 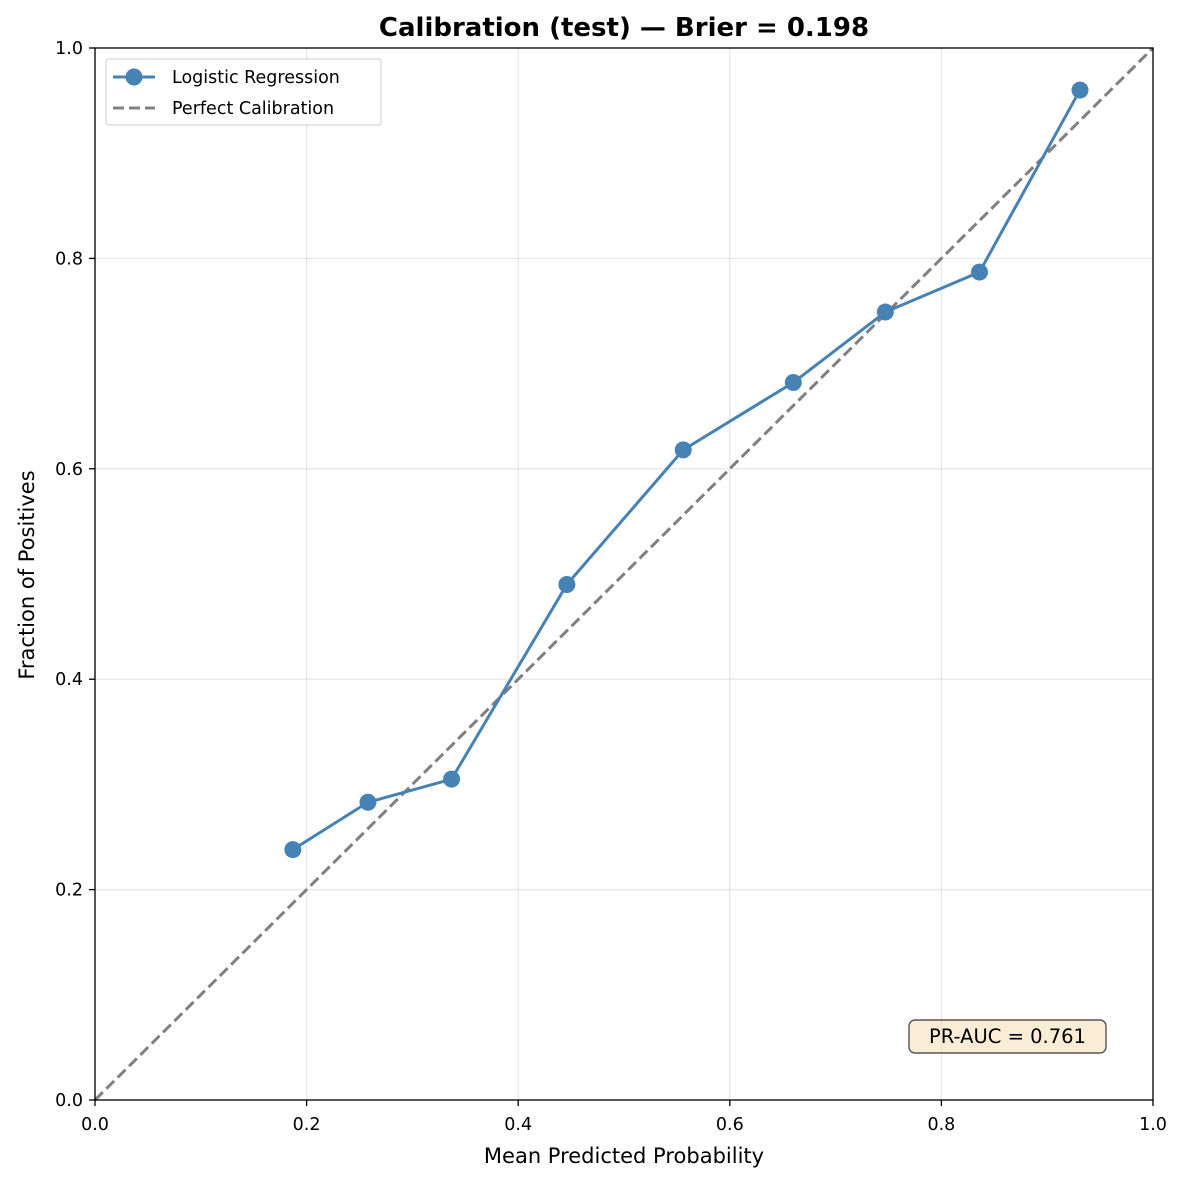 What do you see at coordinates (256, 78) in the screenshot?
I see `legend-label-logistic: Logistic Regression` at bounding box center [256, 78].